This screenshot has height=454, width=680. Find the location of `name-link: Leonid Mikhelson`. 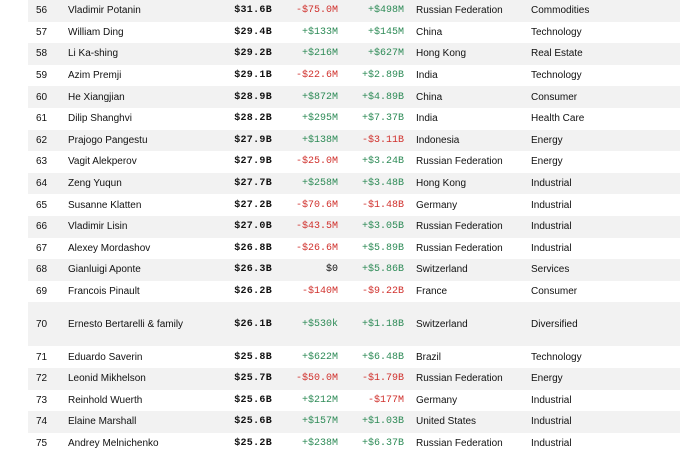

name-link: Leonid Mikhelson is located at coordinates (107, 379).